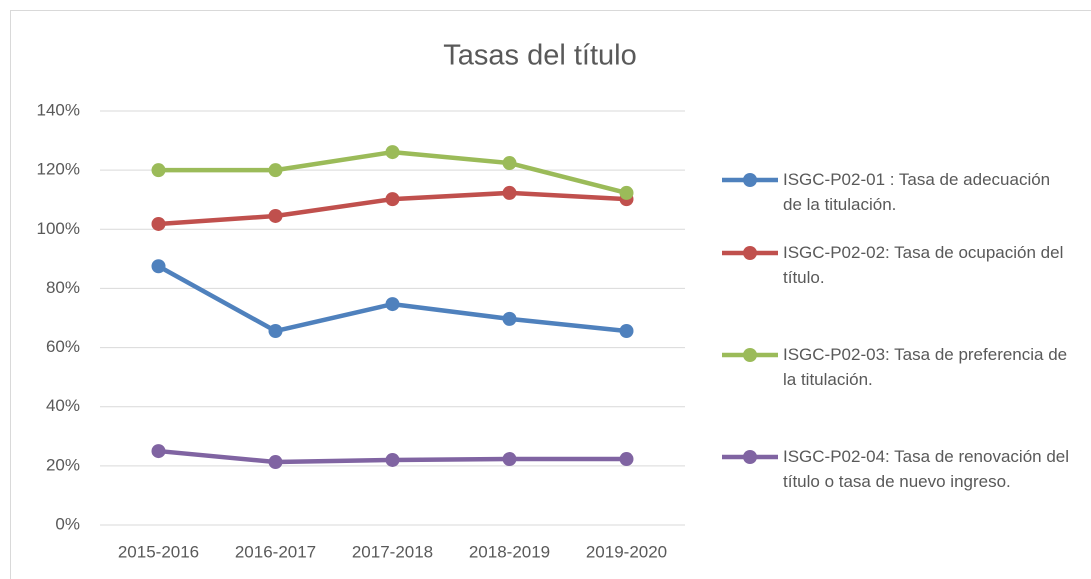 The width and height of the screenshot is (1091, 579). What do you see at coordinates (509, 551) in the screenshot?
I see `x-tick-label: 2018-2019` at bounding box center [509, 551].